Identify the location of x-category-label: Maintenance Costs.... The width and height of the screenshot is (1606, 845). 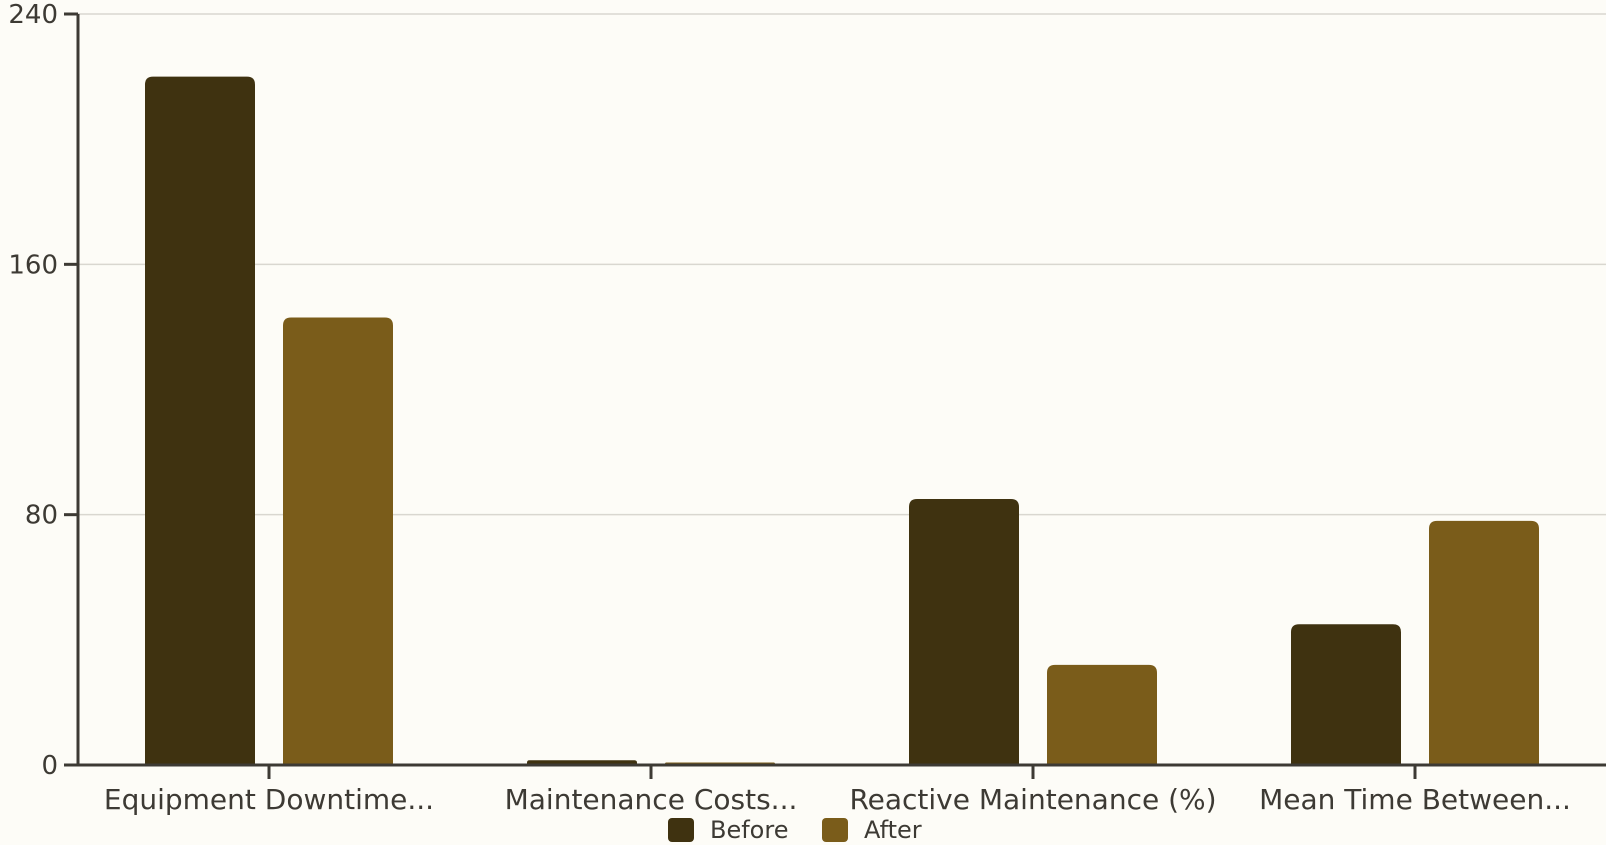
(651, 799).